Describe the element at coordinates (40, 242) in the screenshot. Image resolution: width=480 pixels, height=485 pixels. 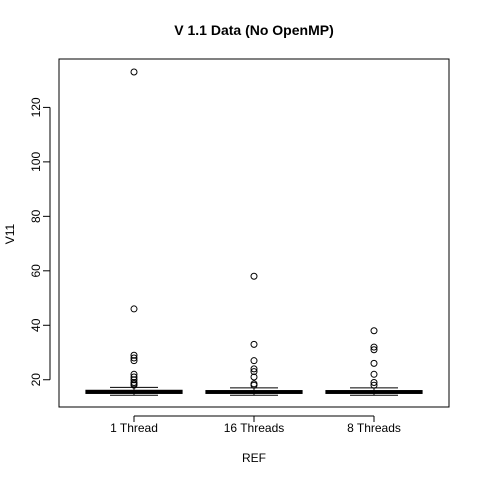
I see `y-axis: 20 40 60 80 100 120` at that location.